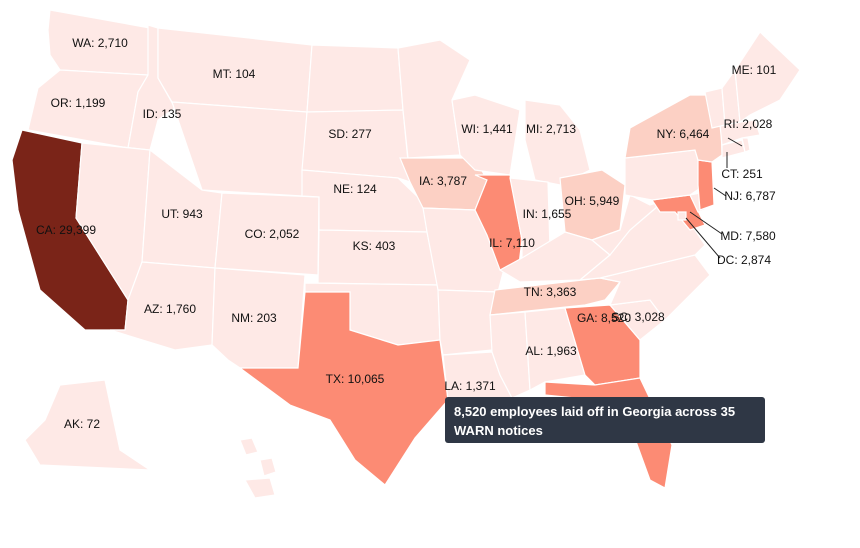 Image resolution: width=860 pixels, height=548 pixels. What do you see at coordinates (374, 246) in the screenshot?
I see `state-label-ks: KS: 403` at bounding box center [374, 246].